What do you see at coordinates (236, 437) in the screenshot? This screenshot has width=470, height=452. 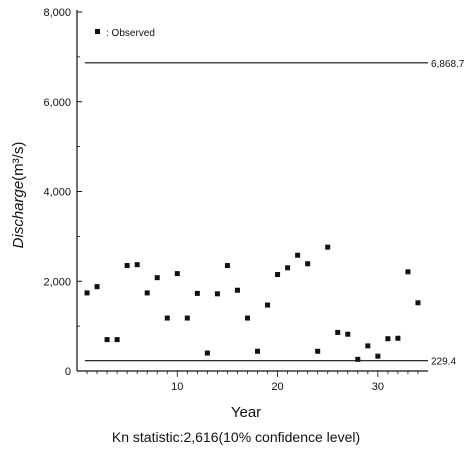 I see `footnote: Kn statistic:2,616(10% confidence level)` at bounding box center [236, 437].